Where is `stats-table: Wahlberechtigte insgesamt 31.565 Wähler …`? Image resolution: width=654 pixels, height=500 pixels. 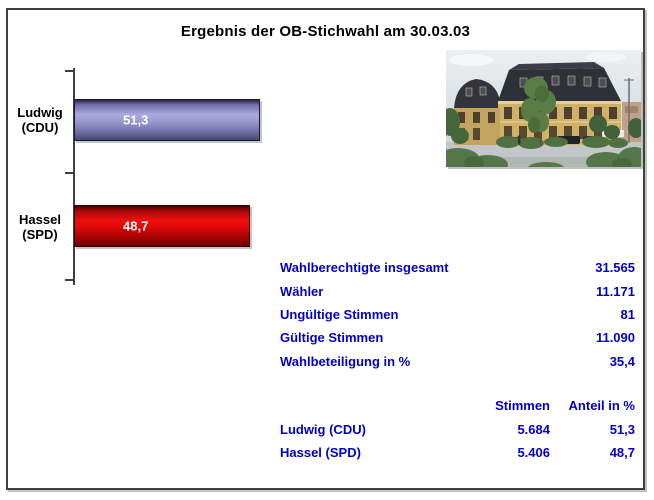 stats-table: Wahlberechtigte insgesamt 31.565 Wähler … is located at coordinates (457, 314).